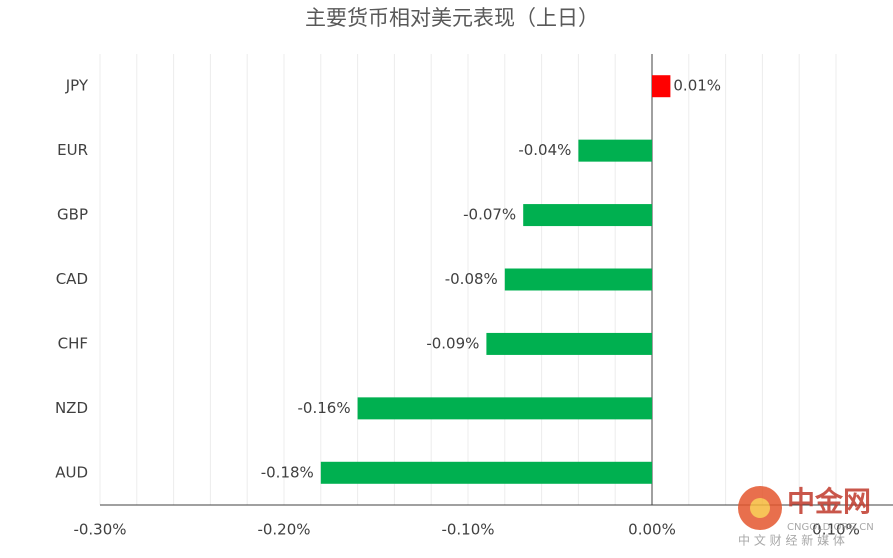 This screenshot has height=558, width=893. Describe the element at coordinates (71, 472) in the screenshot. I see `y-tick-label: AUD` at that location.